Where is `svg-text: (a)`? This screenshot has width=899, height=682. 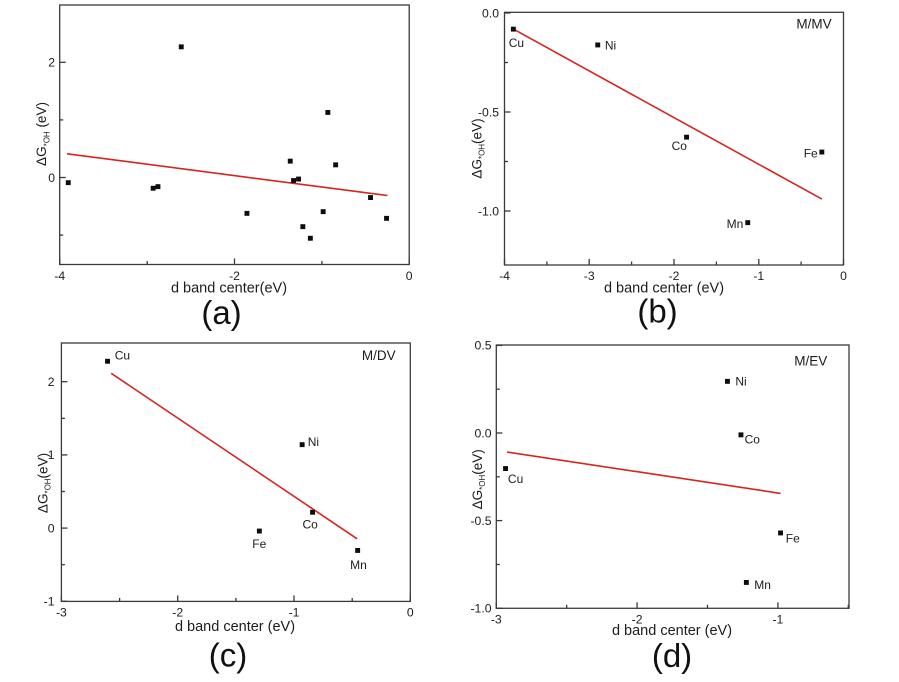 svg-text: (a) is located at coordinates (221, 312).